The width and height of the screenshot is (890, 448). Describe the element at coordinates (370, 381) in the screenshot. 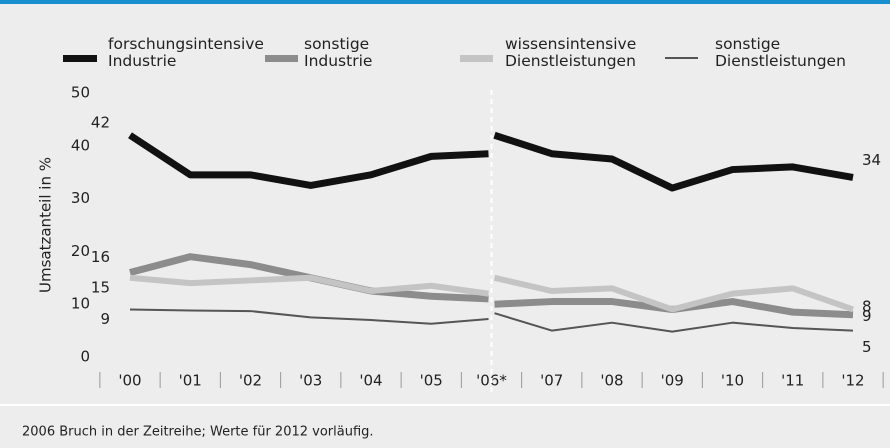

I see `x-tick-label: '04` at that location.